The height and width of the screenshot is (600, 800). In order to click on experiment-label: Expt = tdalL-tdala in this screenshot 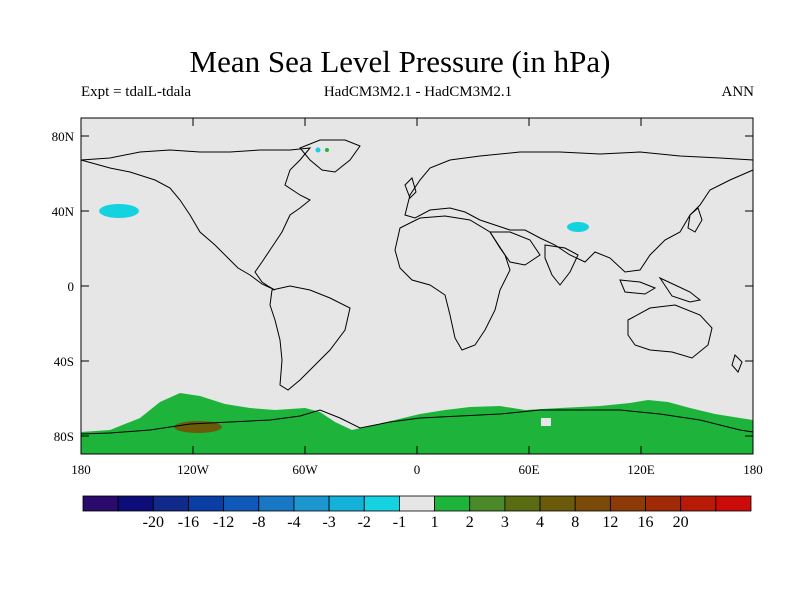, I will do `click(136, 92)`.